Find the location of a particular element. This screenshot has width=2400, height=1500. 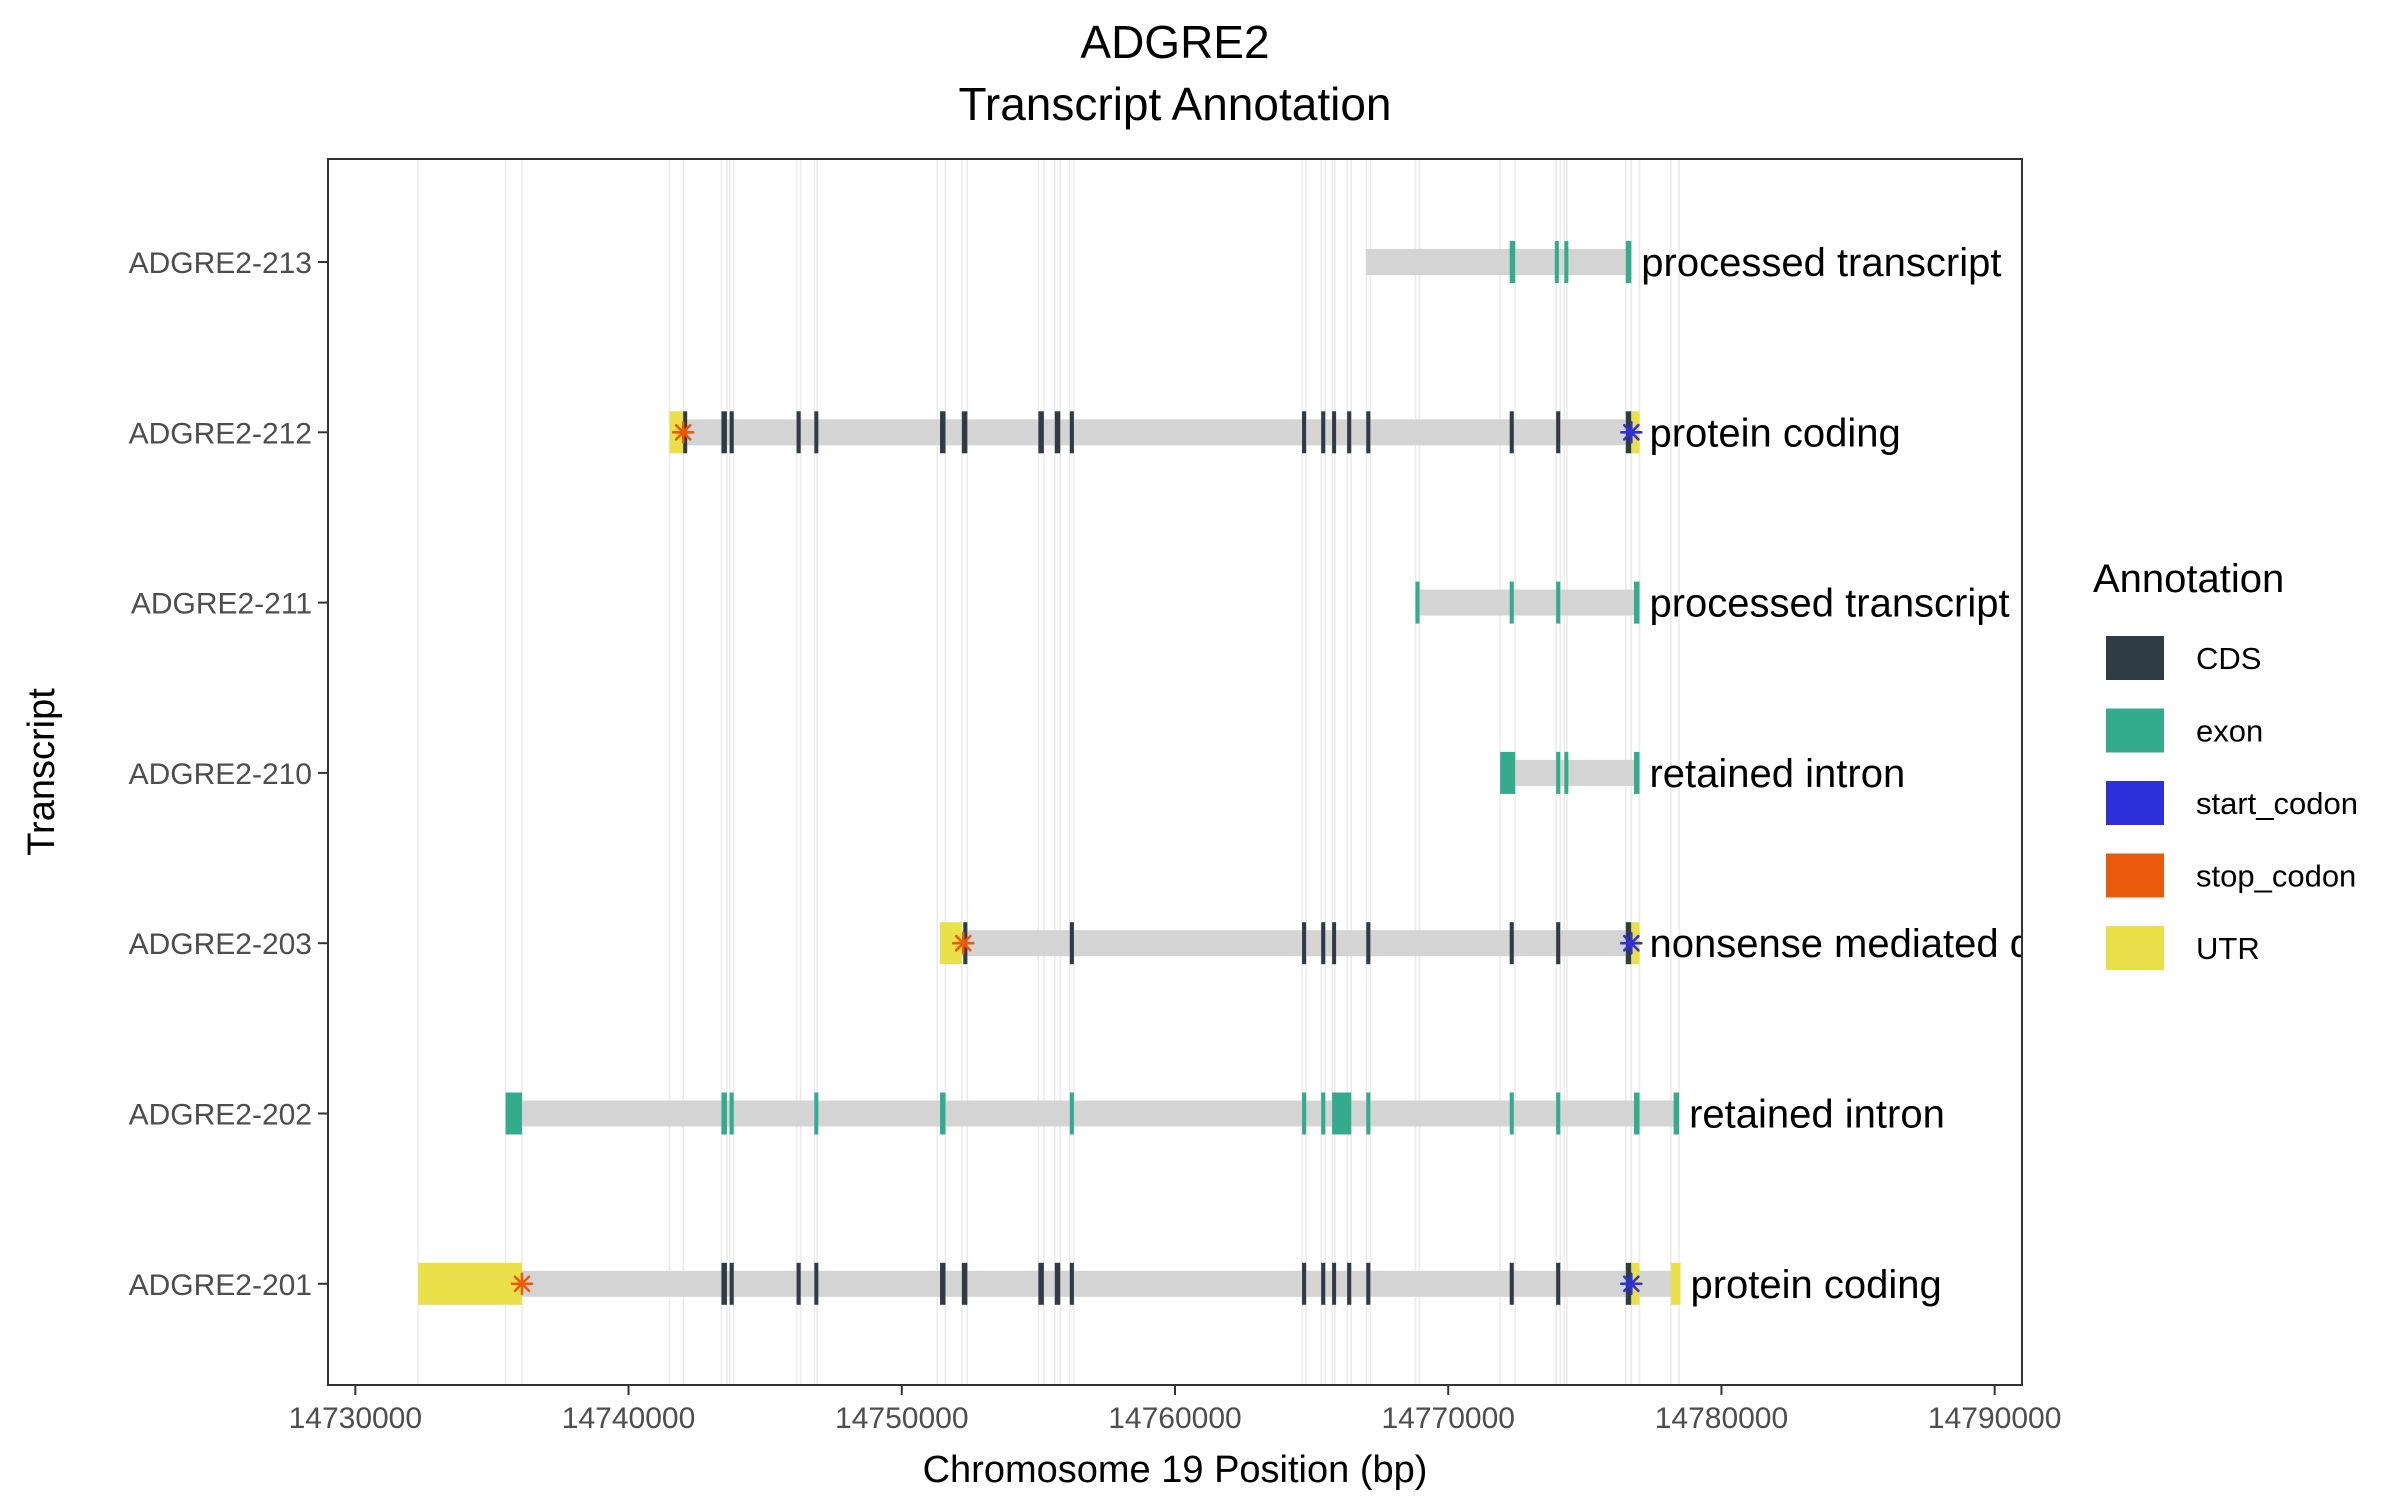

legend-item-stop-codon: stop_codon is located at coordinates (2231, 875).